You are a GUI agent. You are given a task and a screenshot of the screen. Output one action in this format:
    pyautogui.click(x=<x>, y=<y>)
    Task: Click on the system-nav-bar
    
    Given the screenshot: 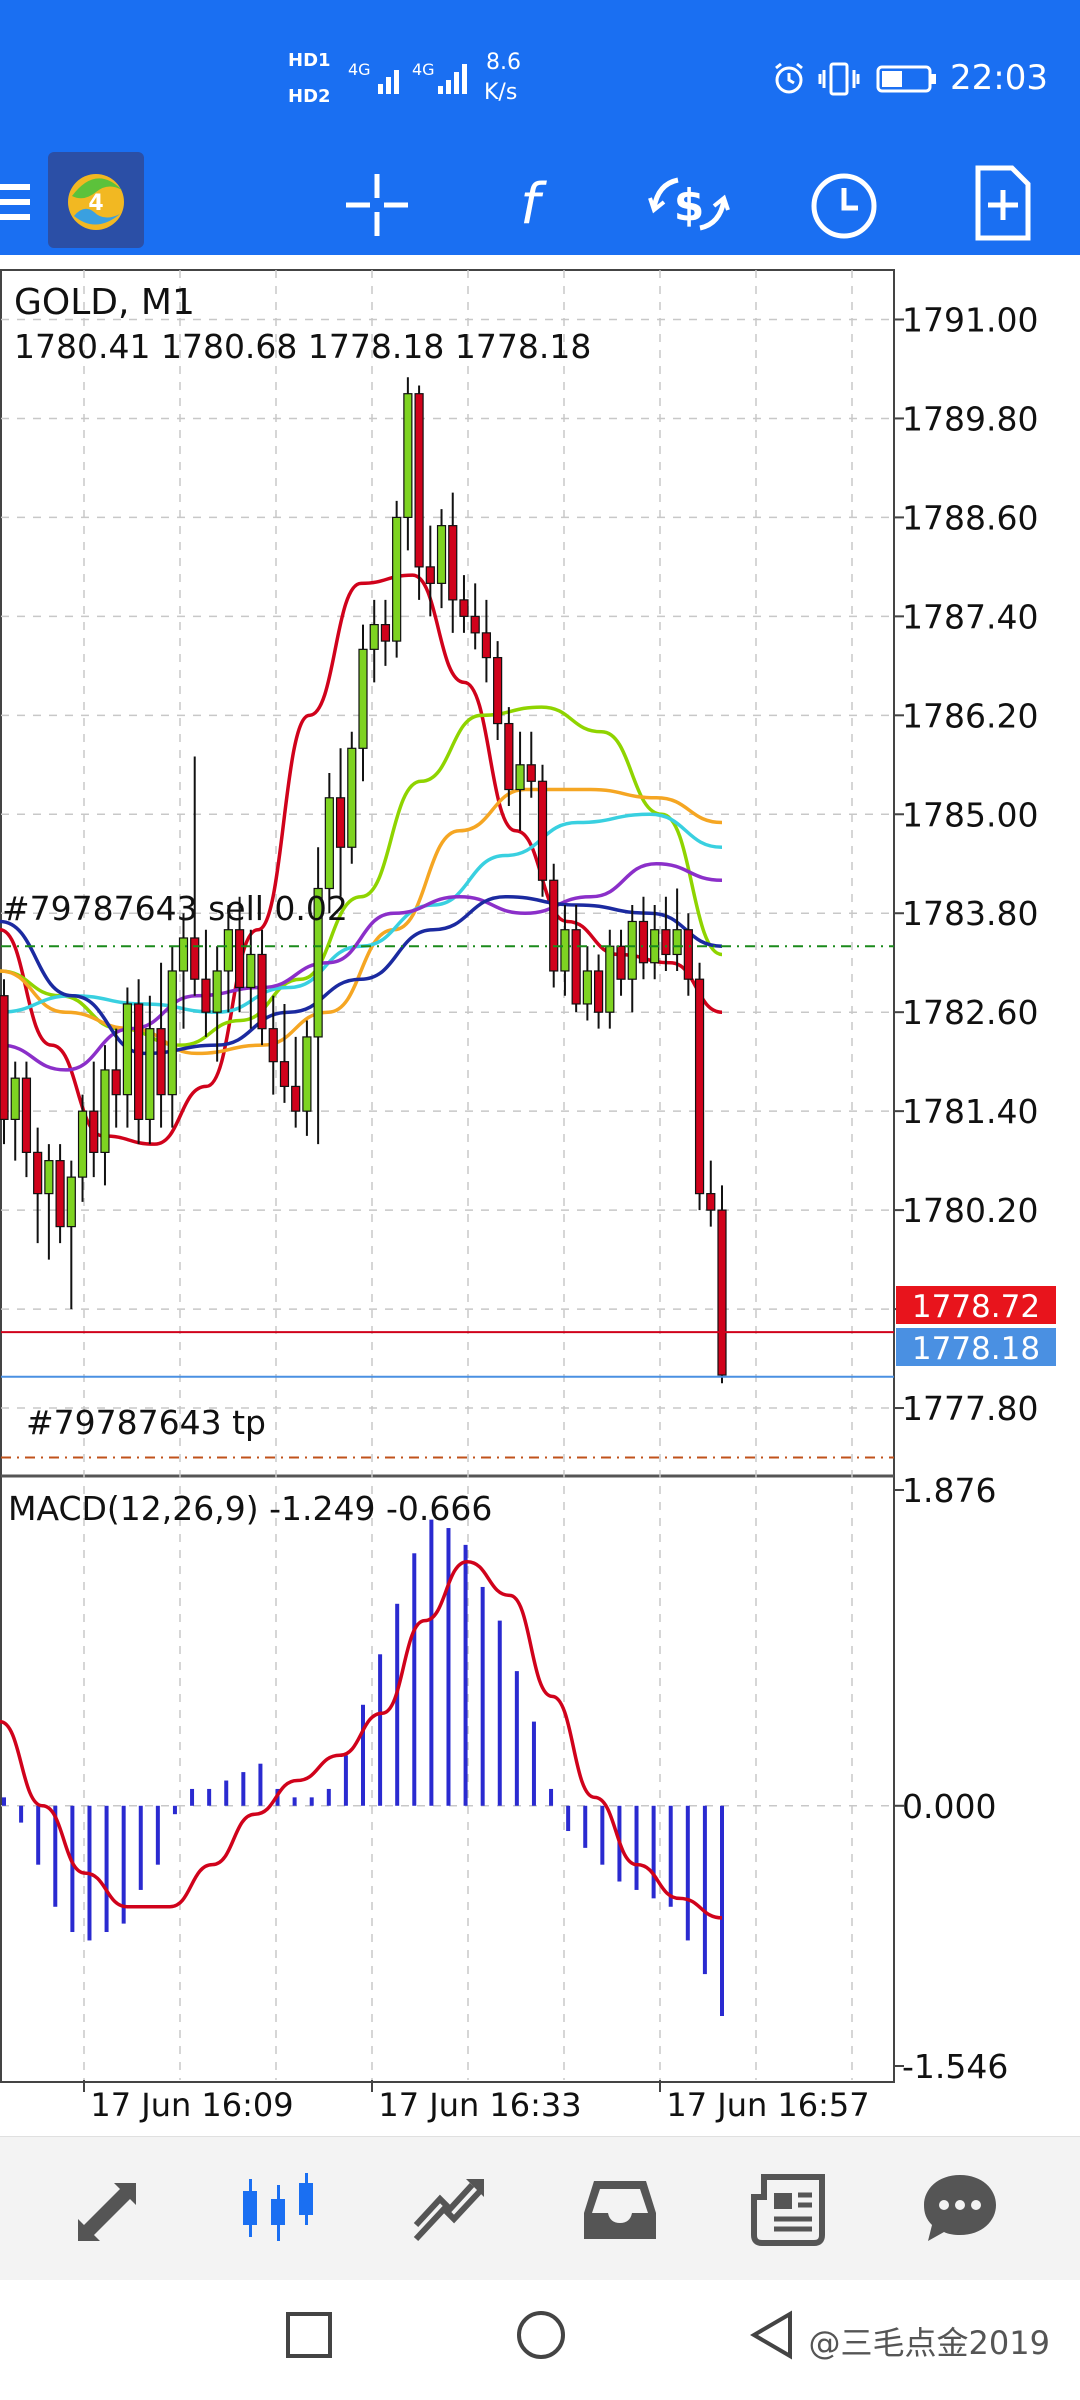 What is the action you would take?
    pyautogui.click(x=540, y=2340)
    